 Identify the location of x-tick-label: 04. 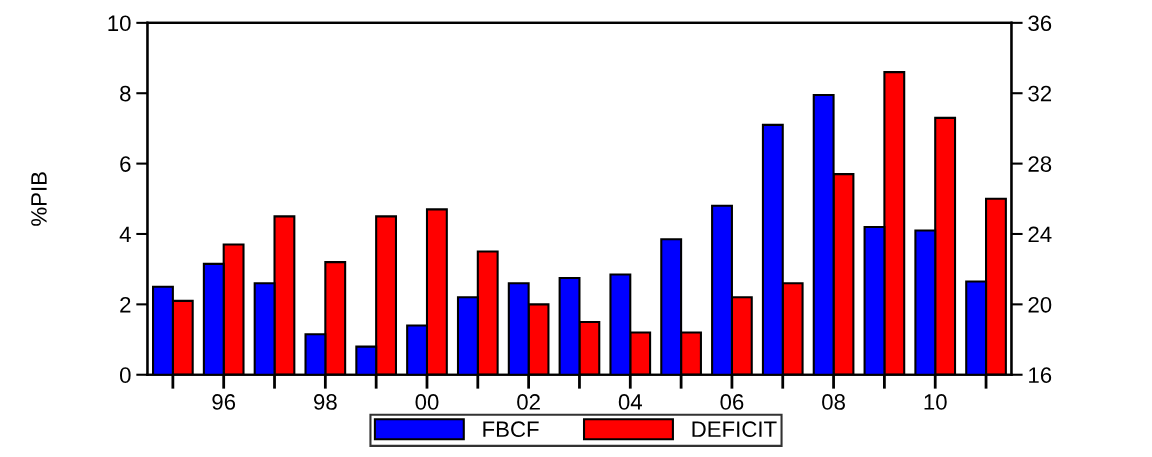
(630, 402).